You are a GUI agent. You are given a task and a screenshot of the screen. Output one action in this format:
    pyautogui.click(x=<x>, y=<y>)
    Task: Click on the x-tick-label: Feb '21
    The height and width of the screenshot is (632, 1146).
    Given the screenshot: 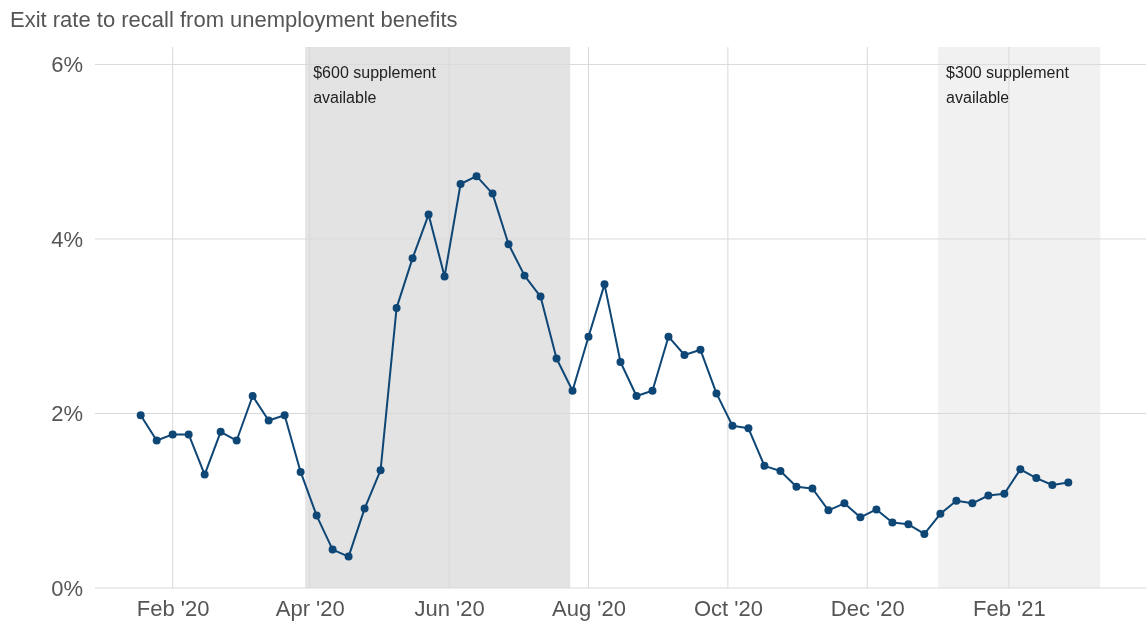 What is the action you would take?
    pyautogui.click(x=1009, y=608)
    